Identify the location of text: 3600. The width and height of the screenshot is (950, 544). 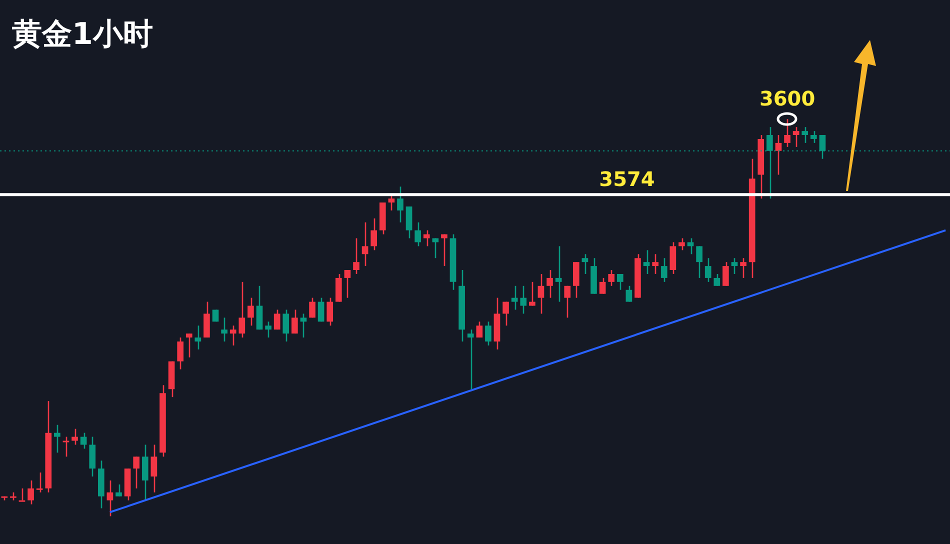
(787, 98).